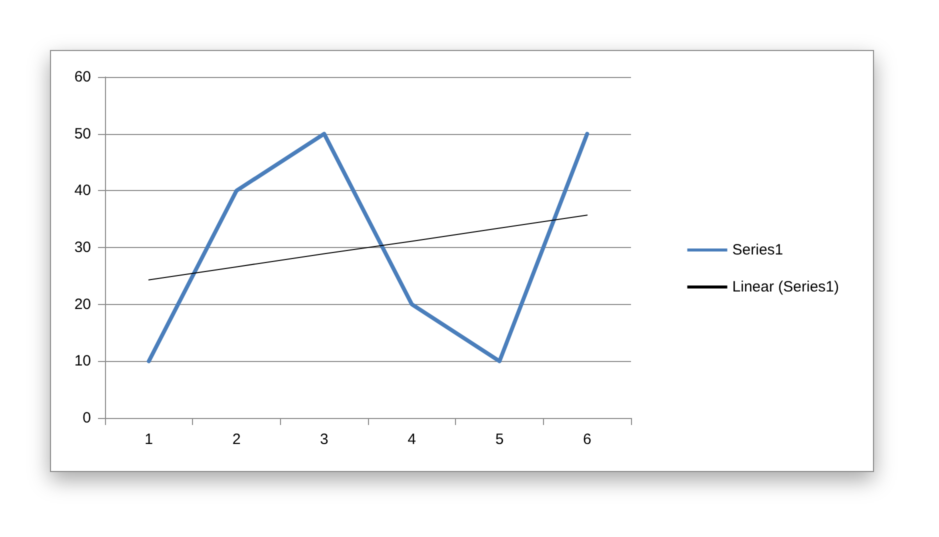 Image resolution: width=939 pixels, height=537 pixels. What do you see at coordinates (324, 439) in the screenshot?
I see `x-tick-label: 3` at bounding box center [324, 439].